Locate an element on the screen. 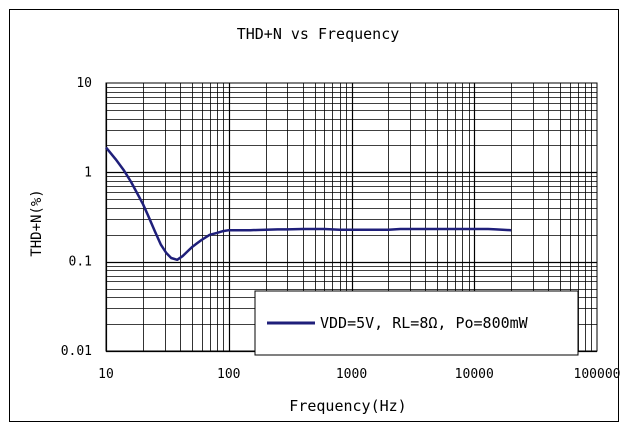 The image size is (630, 432). x-tick-label: 10000 is located at coordinates (474, 374).